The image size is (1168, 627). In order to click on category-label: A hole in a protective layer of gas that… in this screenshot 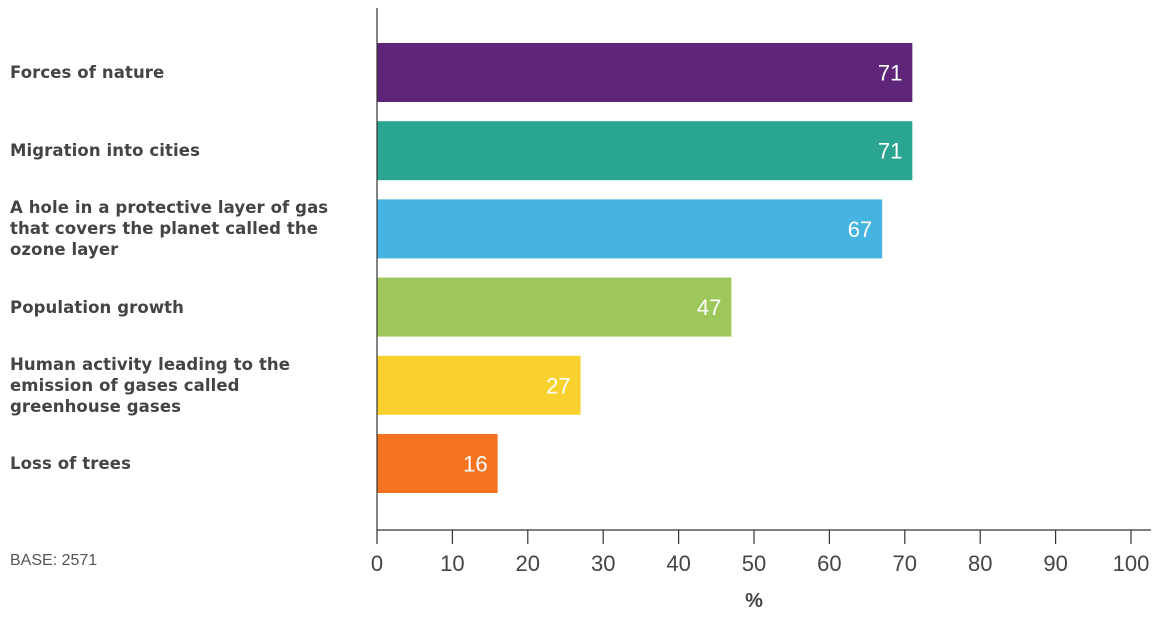, I will do `click(169, 229)`.